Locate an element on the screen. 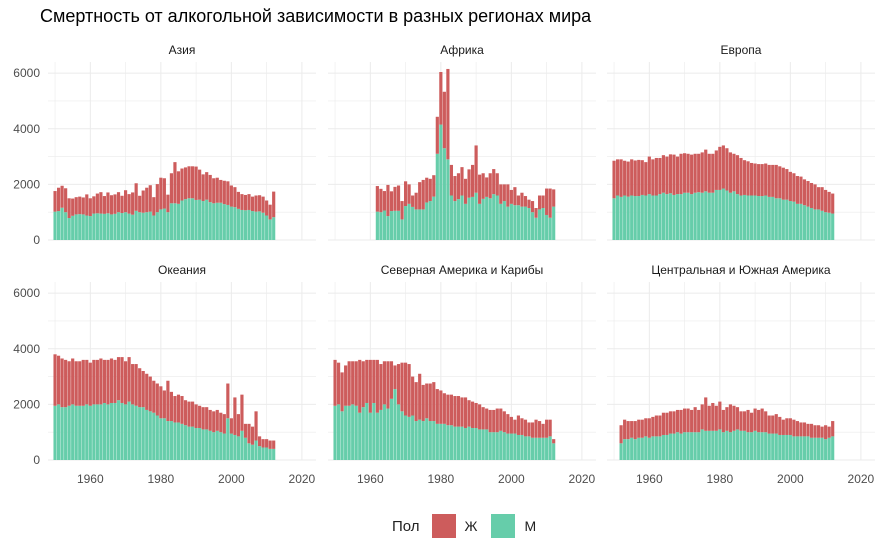 The width and height of the screenshot is (880, 555). legend-item-male: М is located at coordinates (513, 526).